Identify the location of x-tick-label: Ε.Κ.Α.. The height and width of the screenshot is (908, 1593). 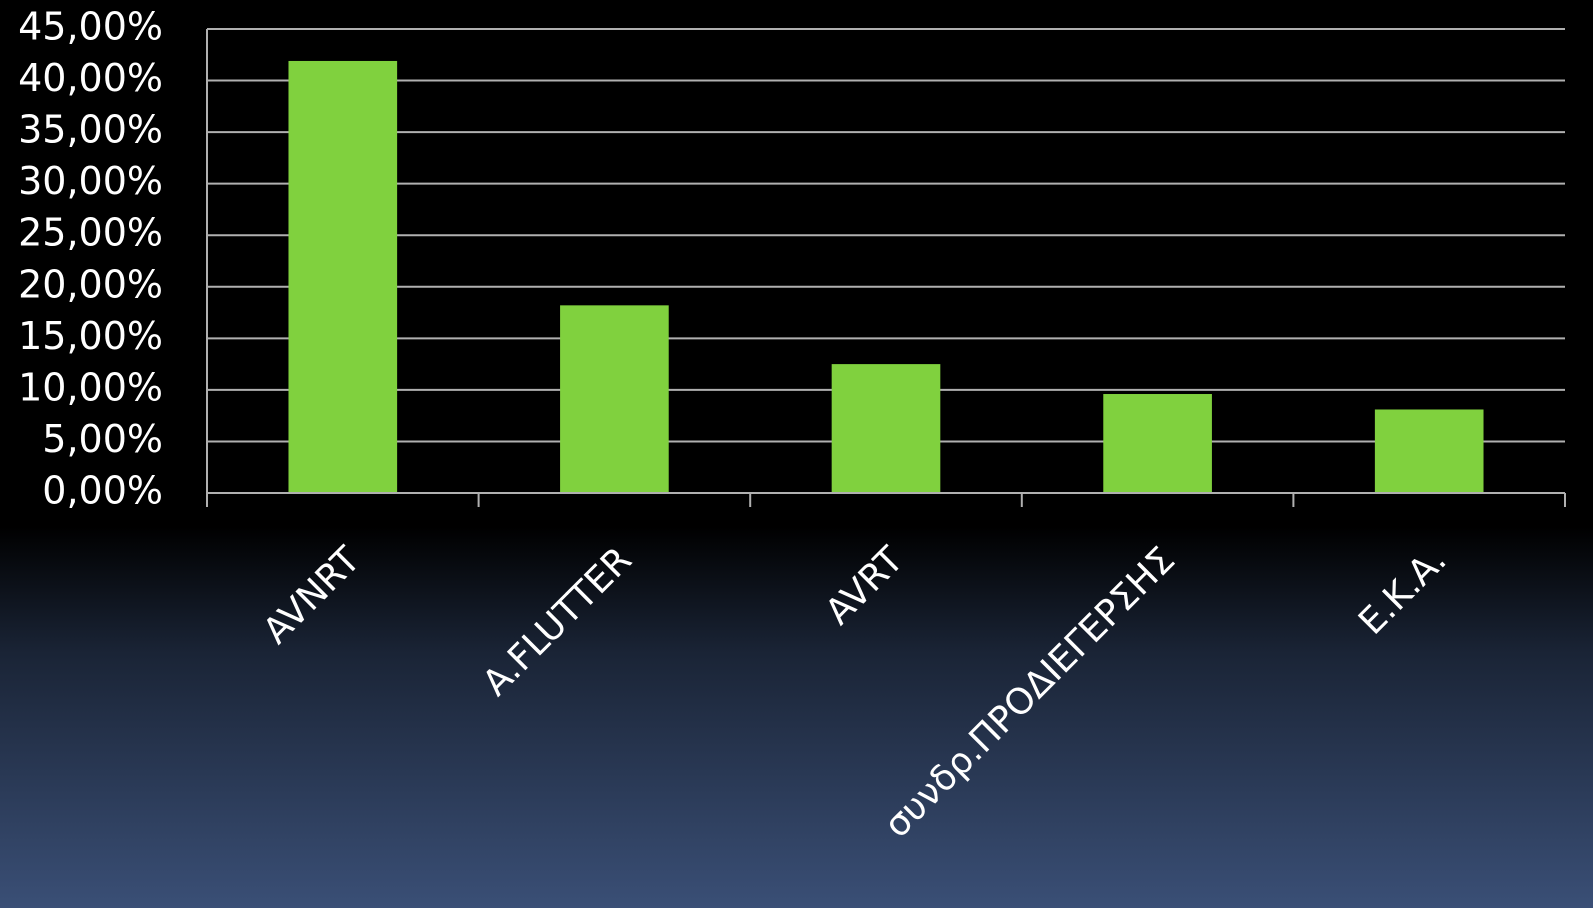
(1402, 590).